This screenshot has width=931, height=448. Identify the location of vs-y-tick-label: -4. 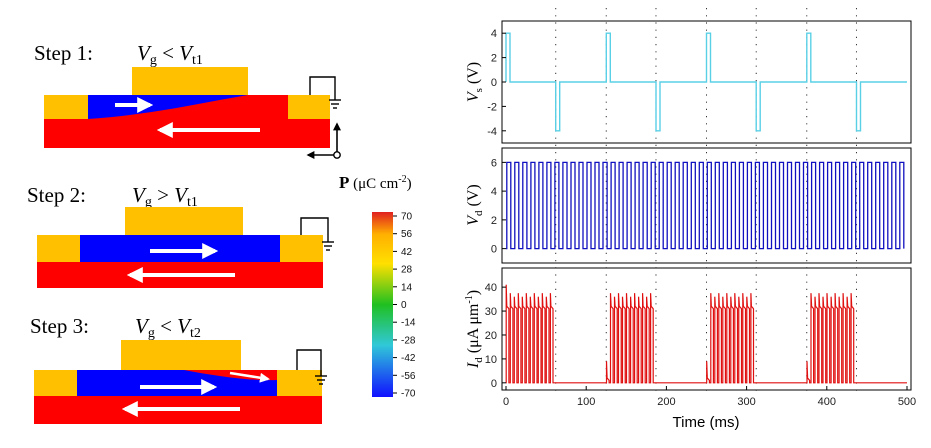
(492, 132).